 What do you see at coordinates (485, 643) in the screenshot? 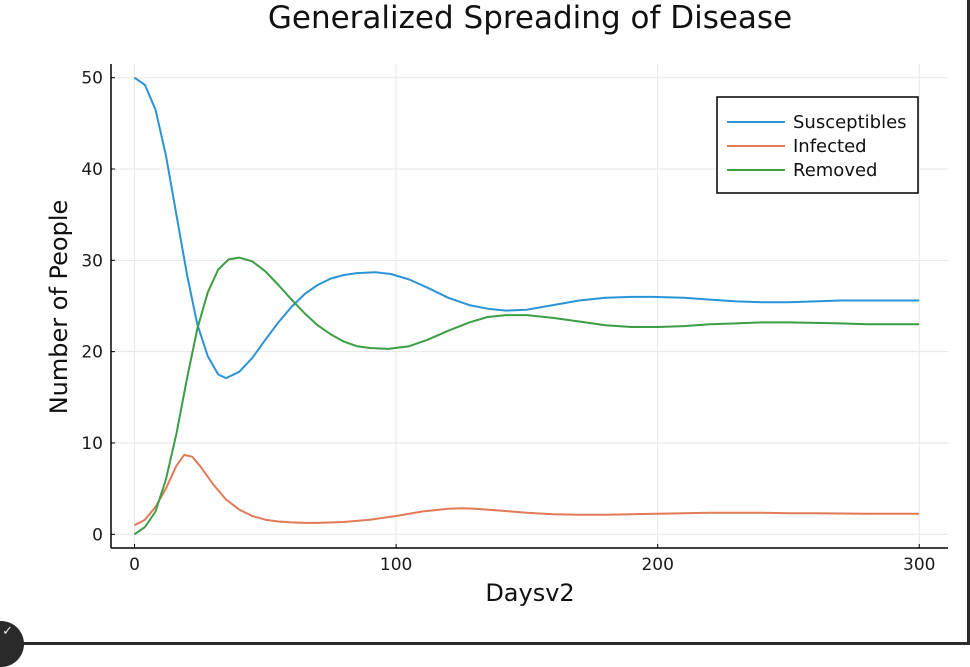
I see `window-edge-bottom` at bounding box center [485, 643].